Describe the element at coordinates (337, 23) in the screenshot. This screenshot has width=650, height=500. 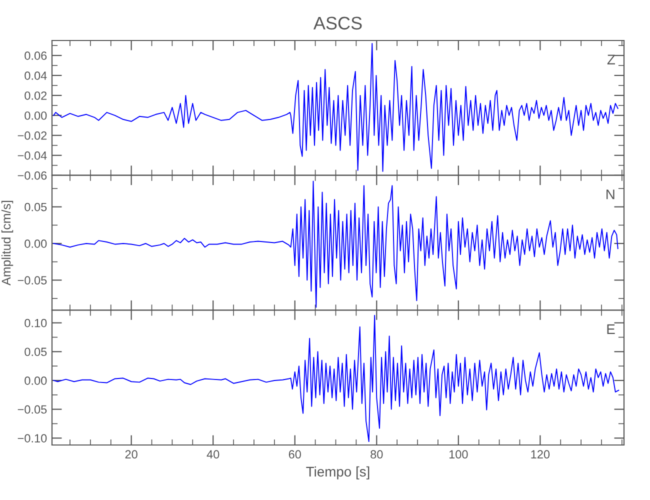
I see `chart-title: ASCS` at that location.